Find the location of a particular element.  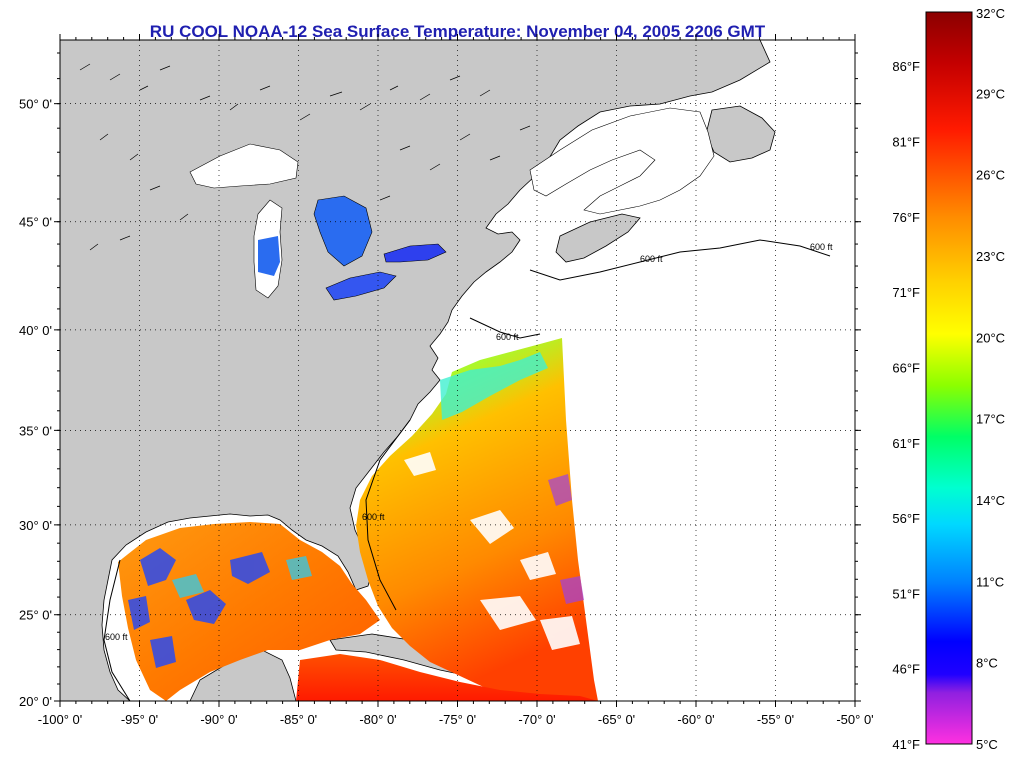

sst-gulf-cyan-patches is located at coordinates (242, 577).